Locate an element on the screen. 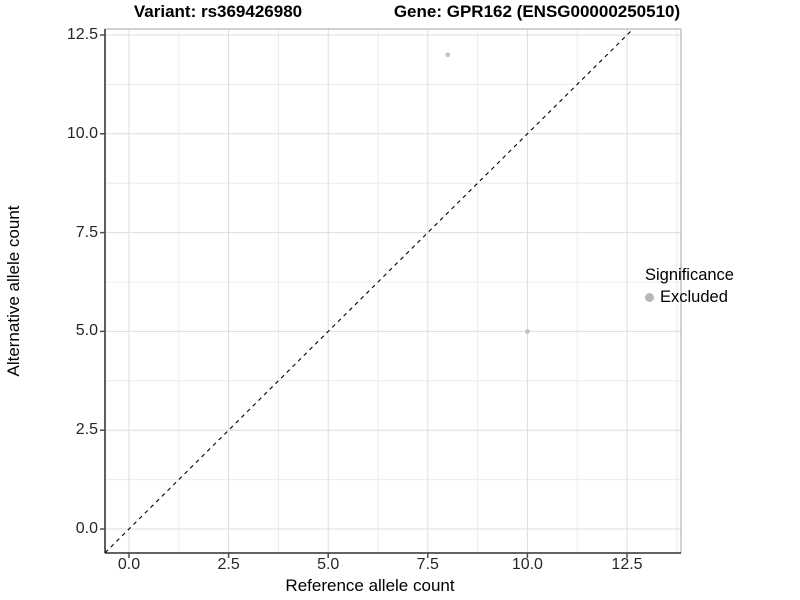 The width and height of the screenshot is (800, 600). y-tick-label: 0.0 is located at coordinates (86, 528).